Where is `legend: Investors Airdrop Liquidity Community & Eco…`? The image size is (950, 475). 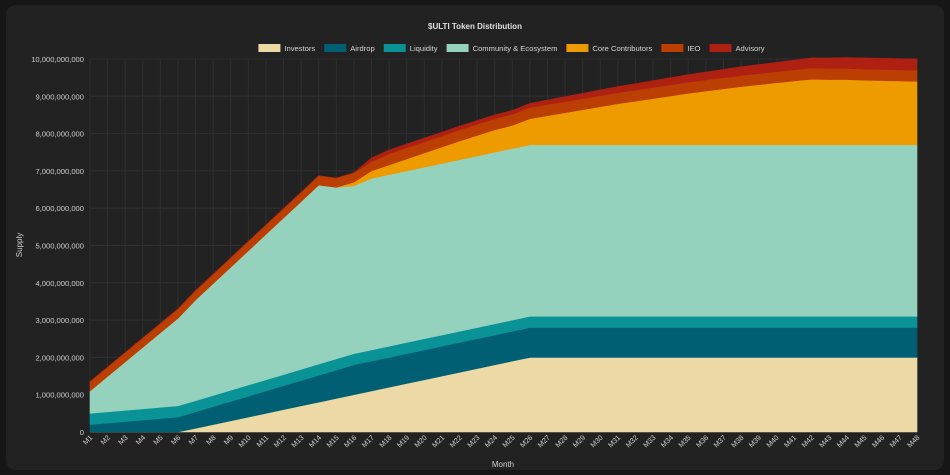
legend: Investors Airdrop Liquidity Community & Eco… is located at coordinates (511, 48).